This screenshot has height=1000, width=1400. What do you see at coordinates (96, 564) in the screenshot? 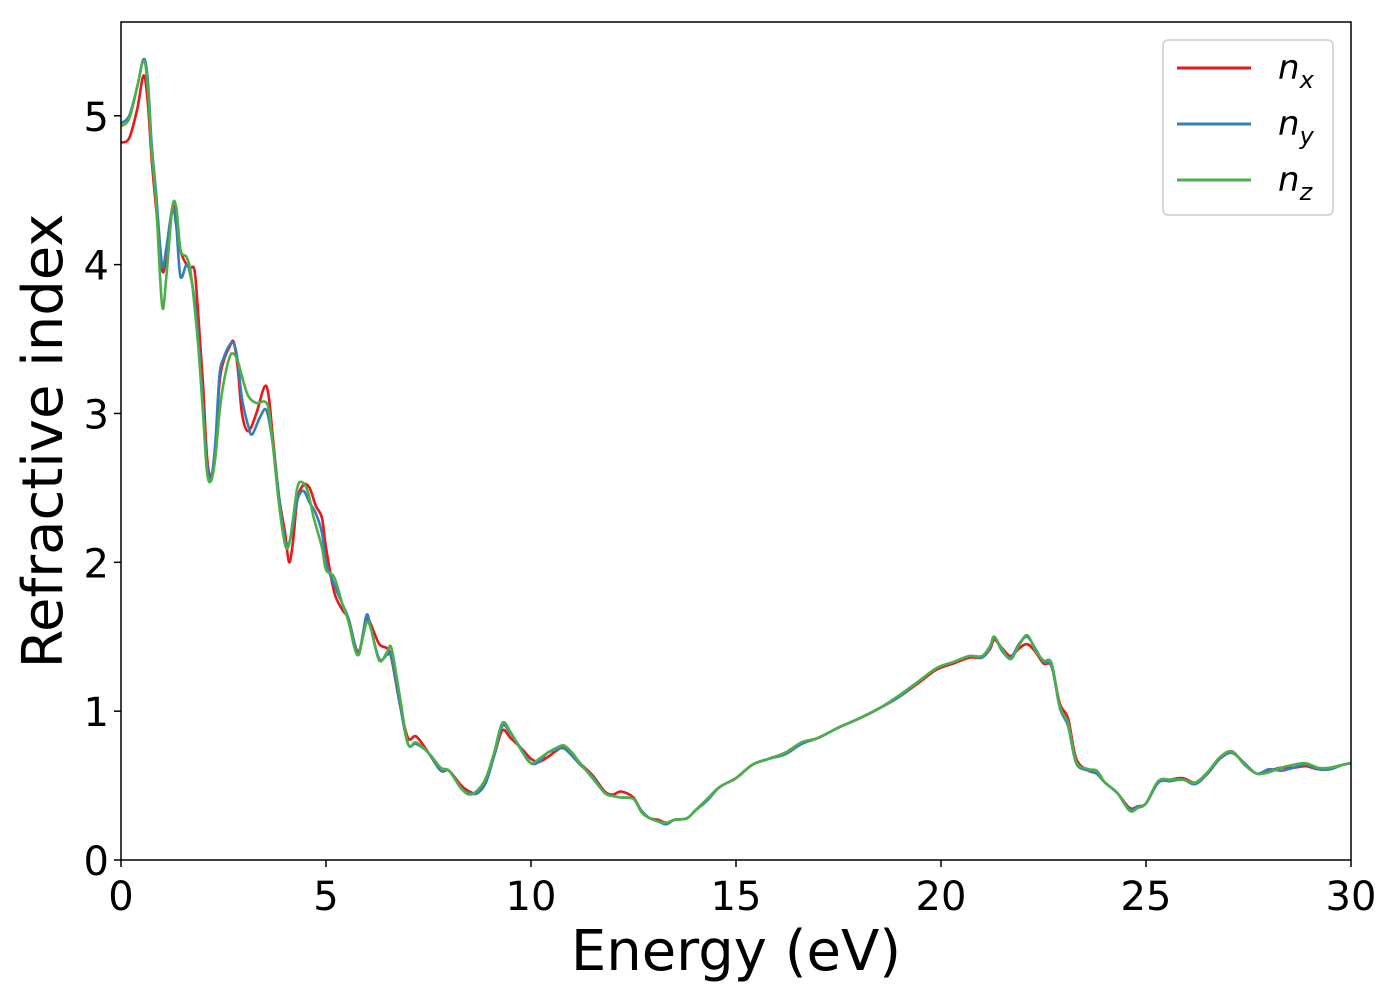
I see `y-tick-label: 2` at bounding box center [96, 564].